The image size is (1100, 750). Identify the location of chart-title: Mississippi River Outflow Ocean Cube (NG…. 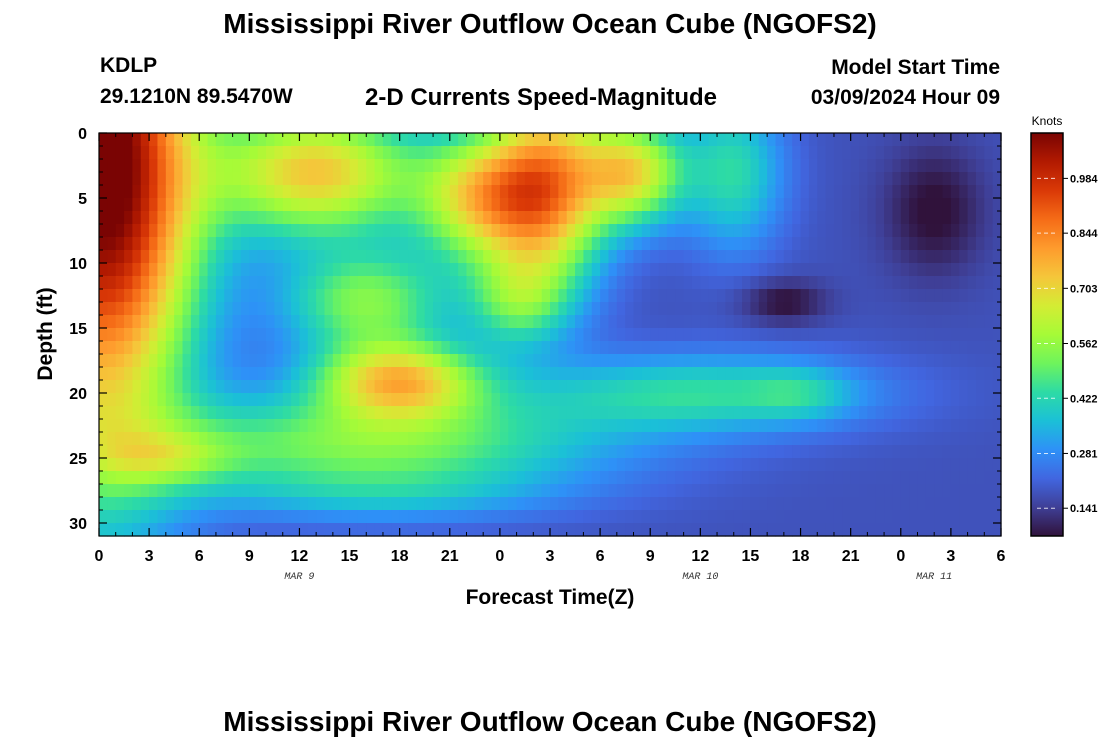
(550, 23).